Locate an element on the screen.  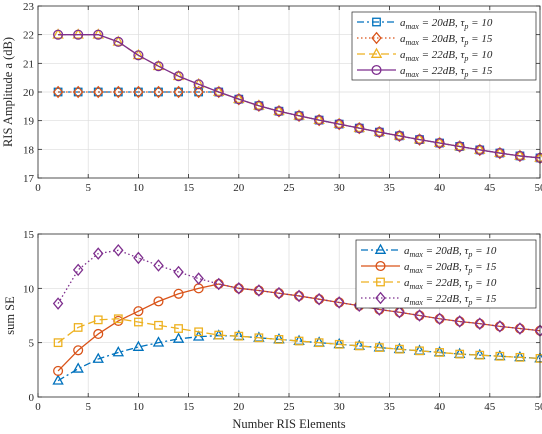
x-tick-label: 50 is located at coordinates (538, 188).